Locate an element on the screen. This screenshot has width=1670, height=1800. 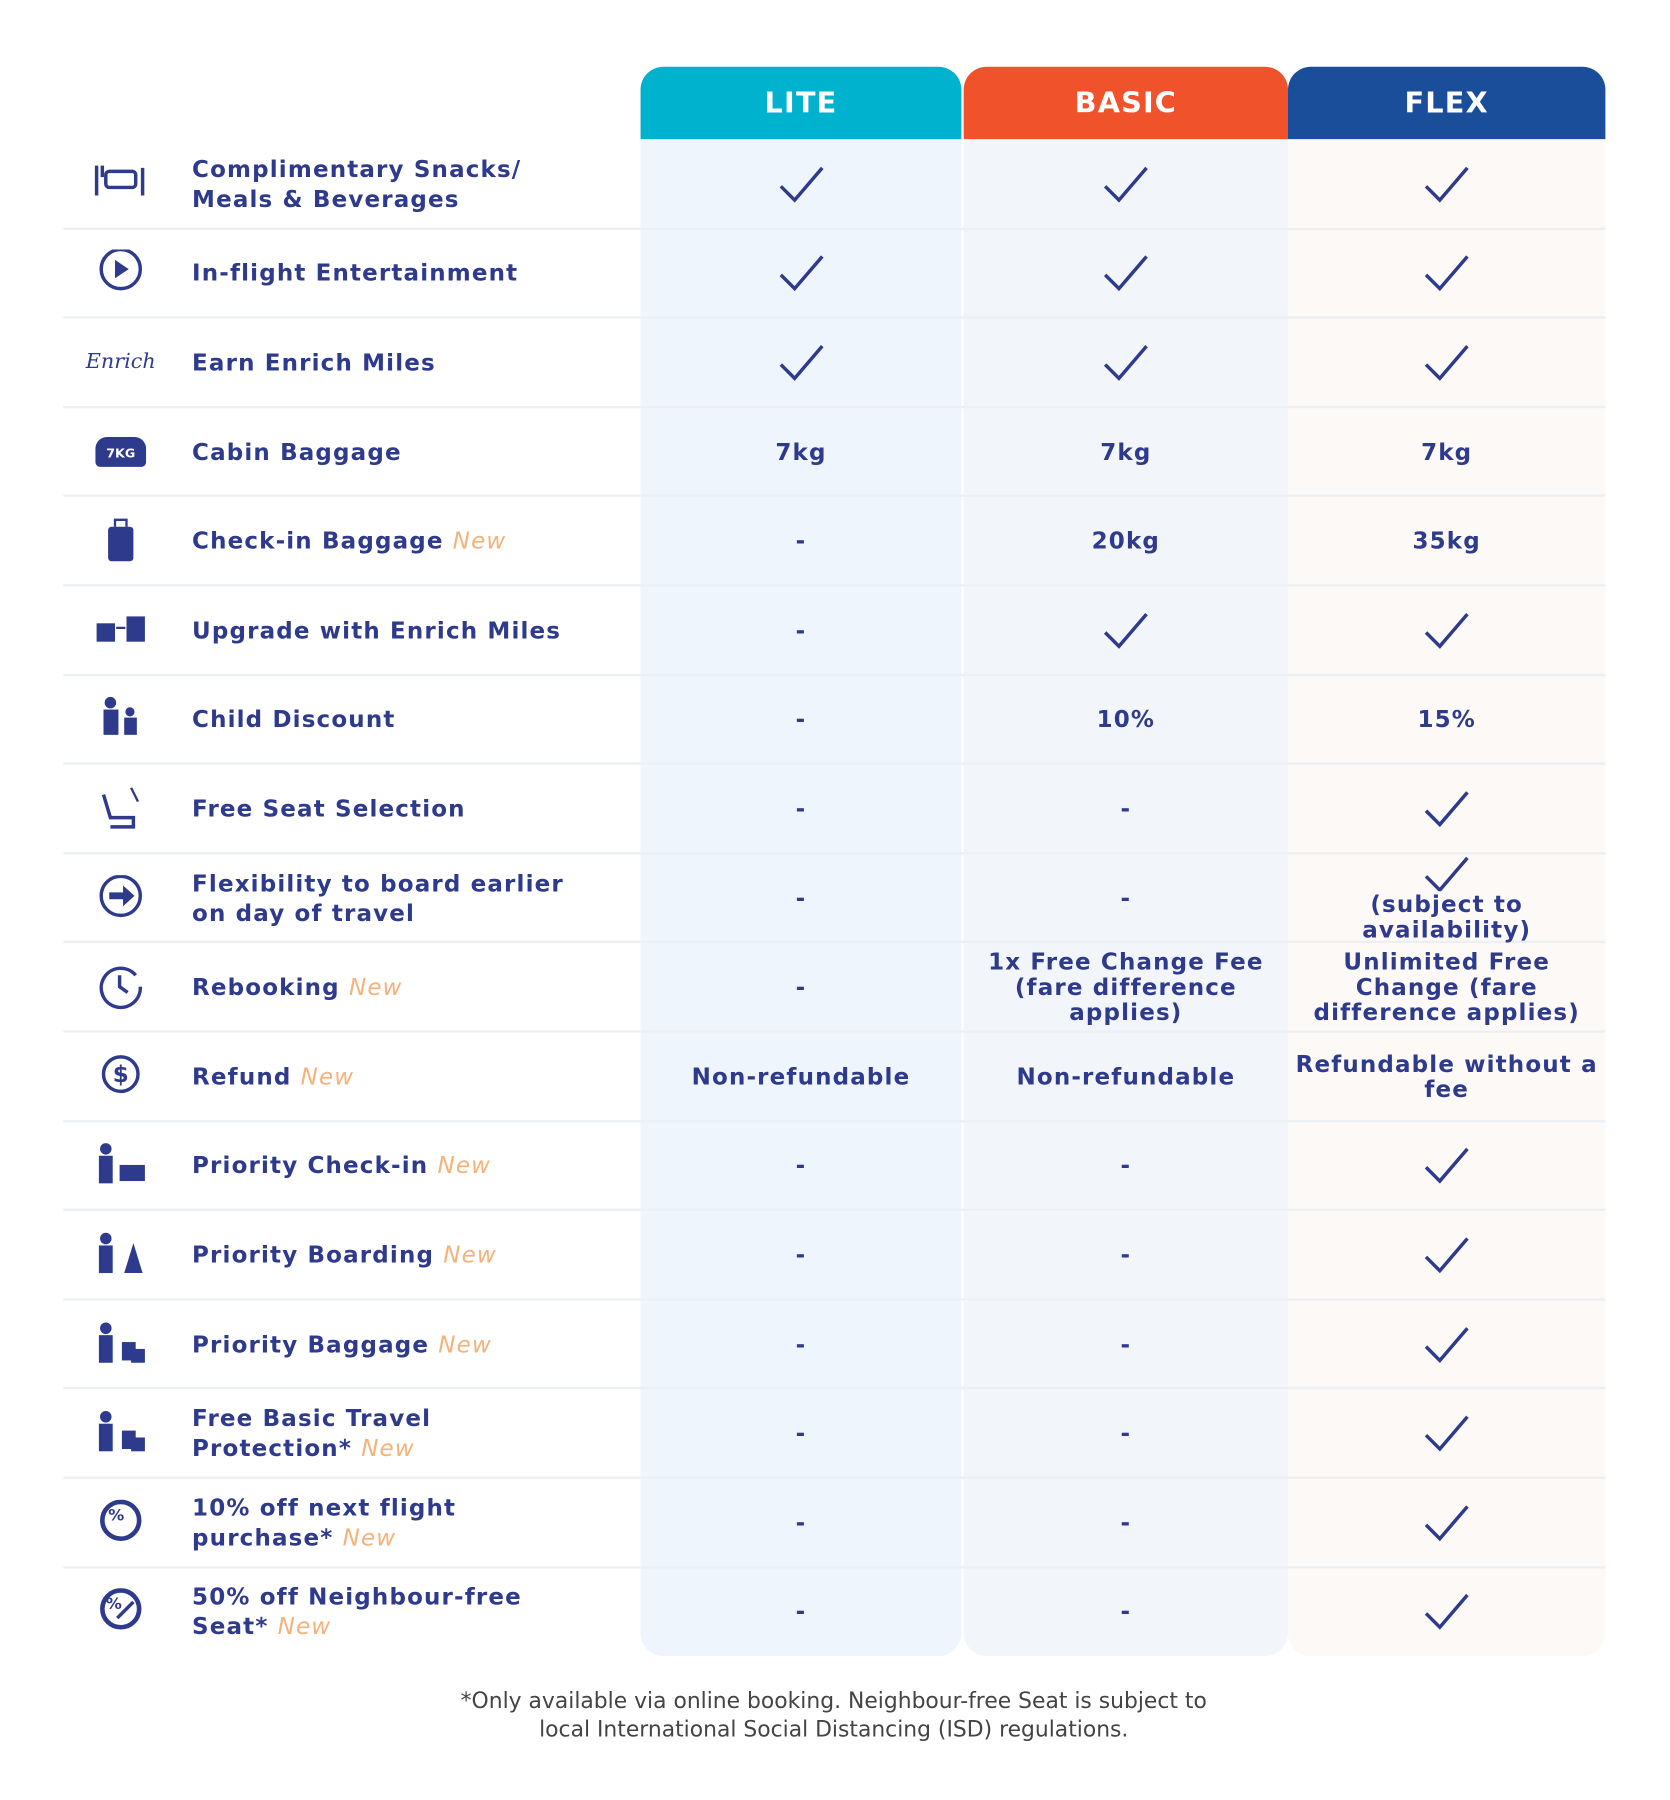
row-label-text: Complimentary Snacks/ Meals & Beverages is located at coordinates (390, 184).